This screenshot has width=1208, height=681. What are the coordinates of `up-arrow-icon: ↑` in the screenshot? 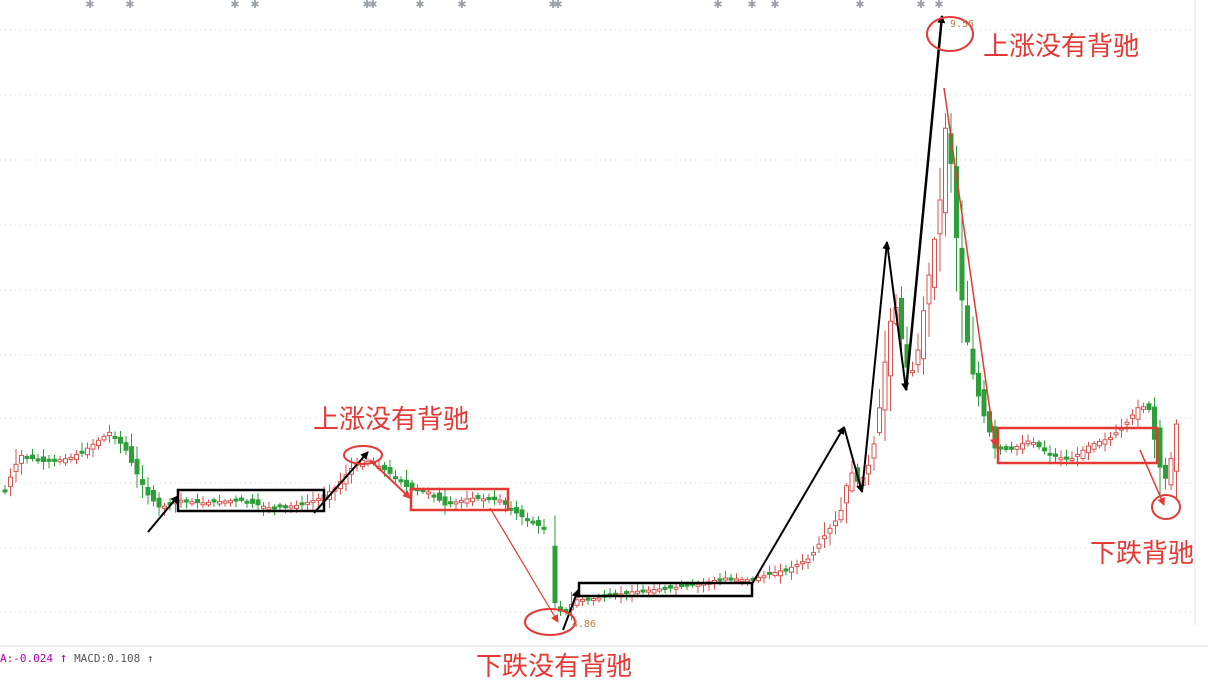 It's located at (63, 658).